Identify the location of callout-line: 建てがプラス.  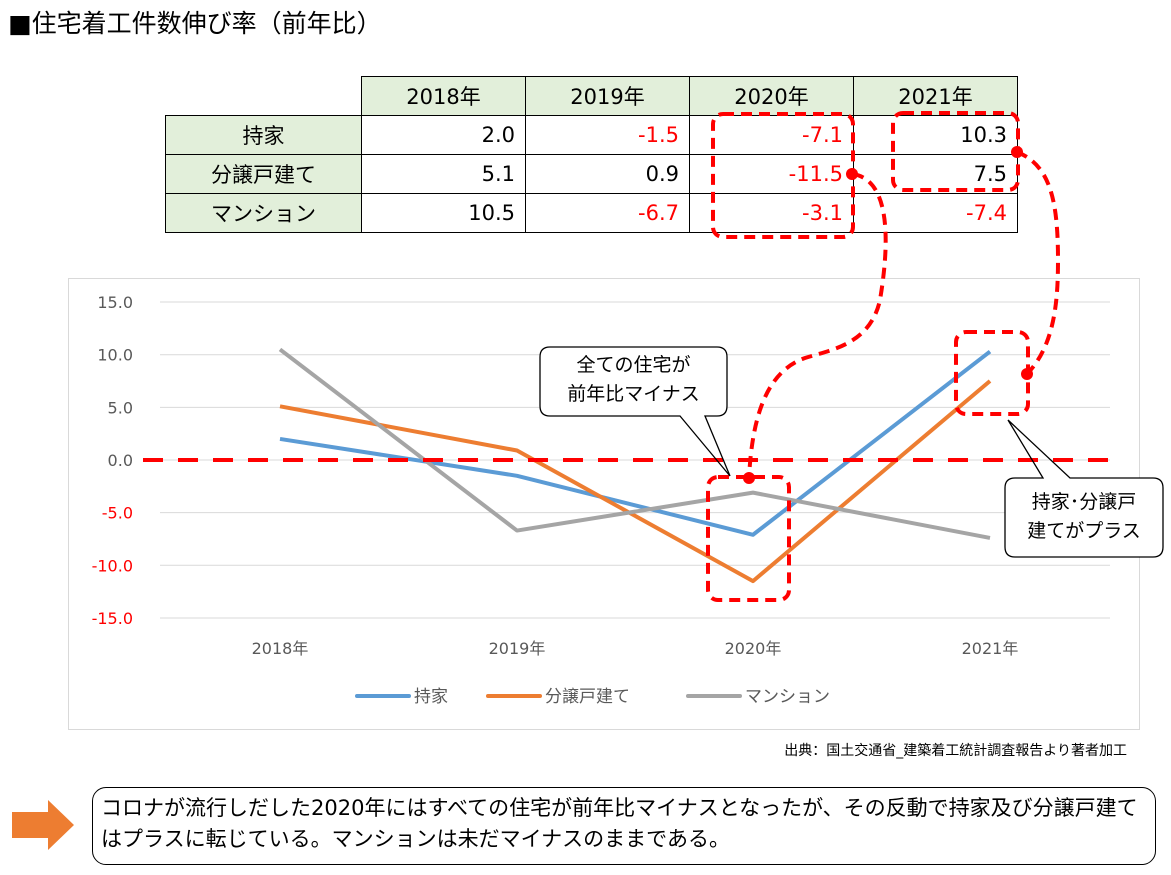
(1084, 531).